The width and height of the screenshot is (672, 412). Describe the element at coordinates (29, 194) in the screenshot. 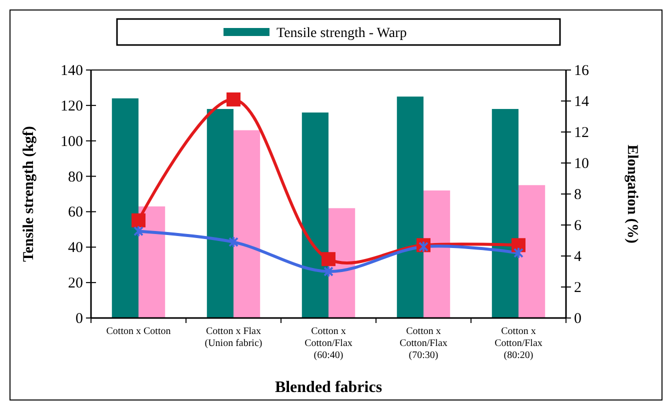

I see `y-axis-title: Tensile strength (kgf)` at that location.